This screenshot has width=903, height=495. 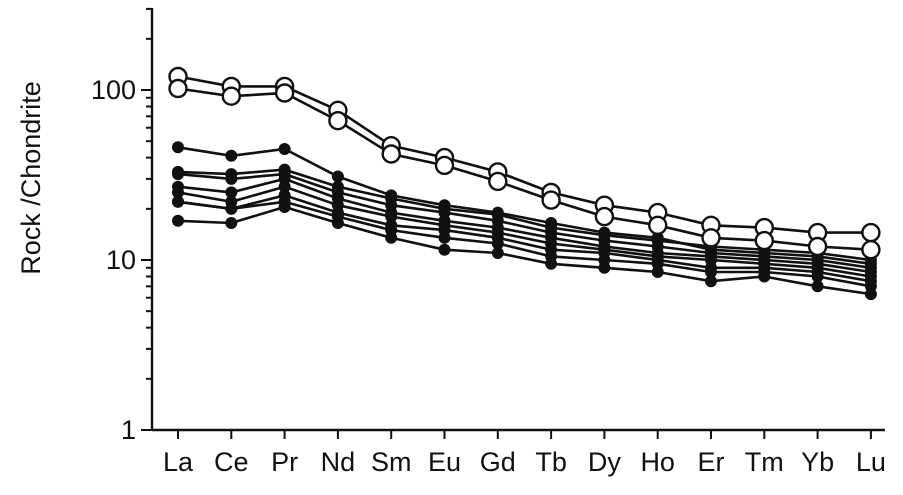 I want to click on filled-point-s3-la, so click(x=178, y=147).